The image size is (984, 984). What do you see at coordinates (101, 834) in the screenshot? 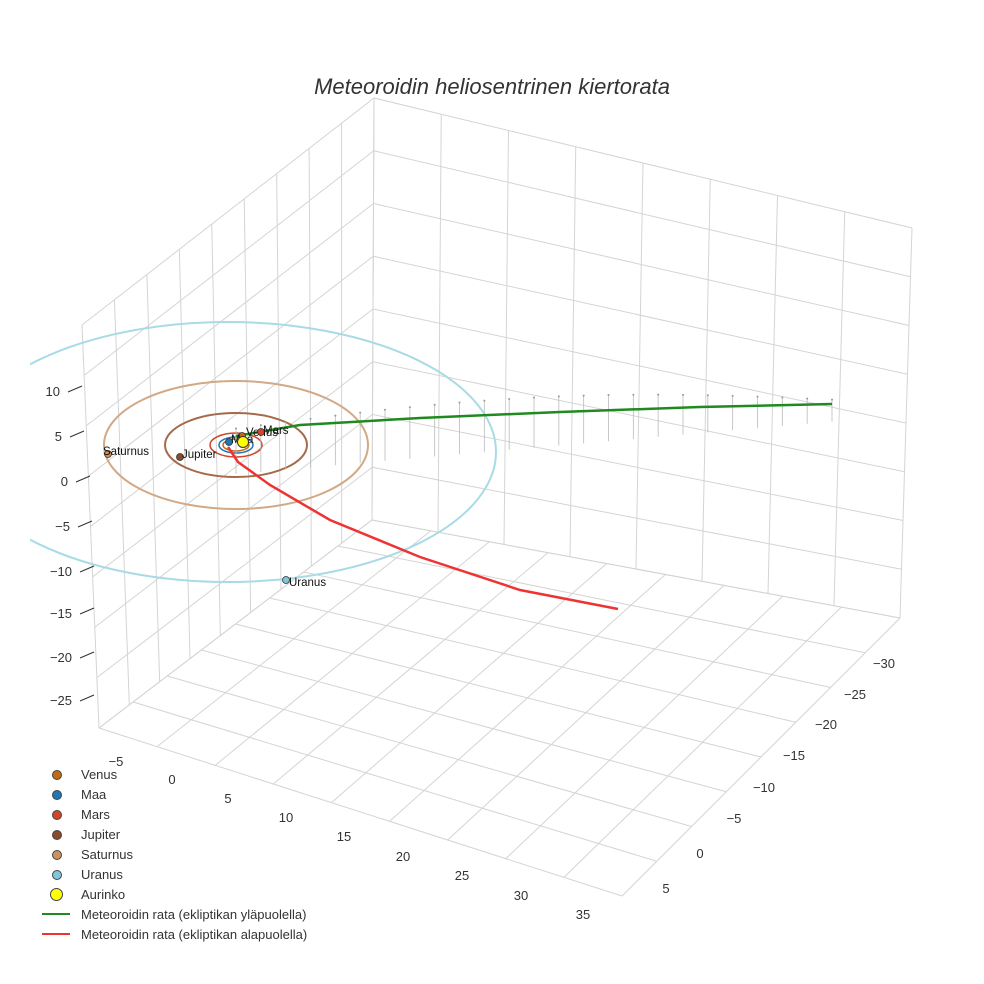
I see `legend-label-jupiter: Jupiter` at bounding box center [101, 834].